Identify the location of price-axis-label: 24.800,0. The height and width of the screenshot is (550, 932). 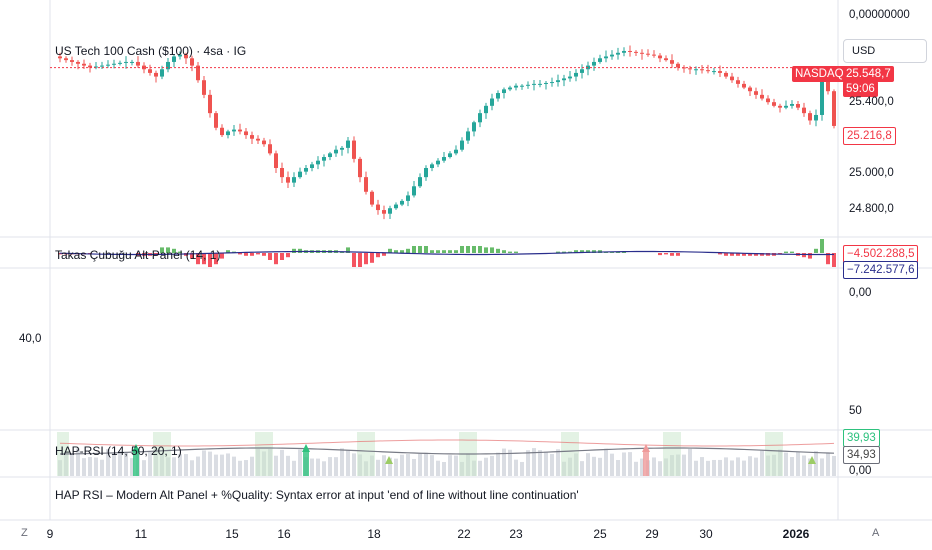
(871, 209).